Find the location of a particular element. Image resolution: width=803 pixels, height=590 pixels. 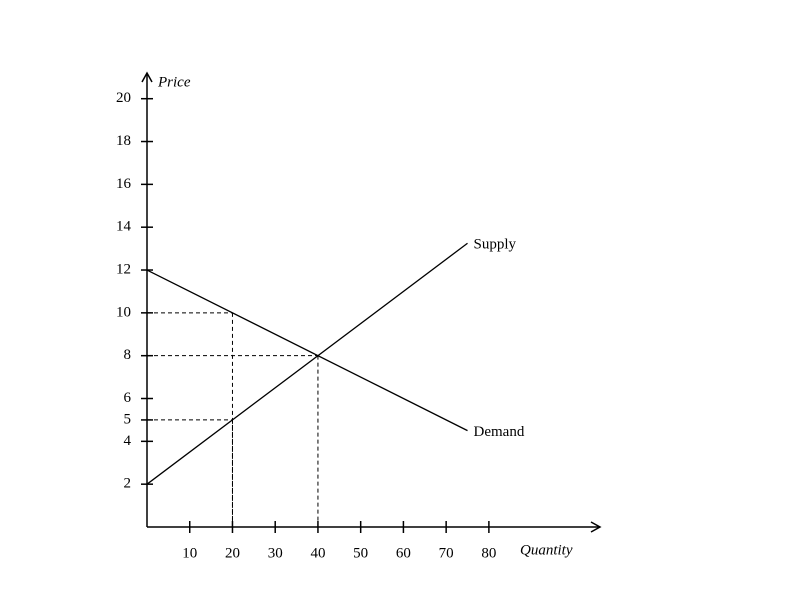

x-tick-label: 50 is located at coordinates (360, 553).